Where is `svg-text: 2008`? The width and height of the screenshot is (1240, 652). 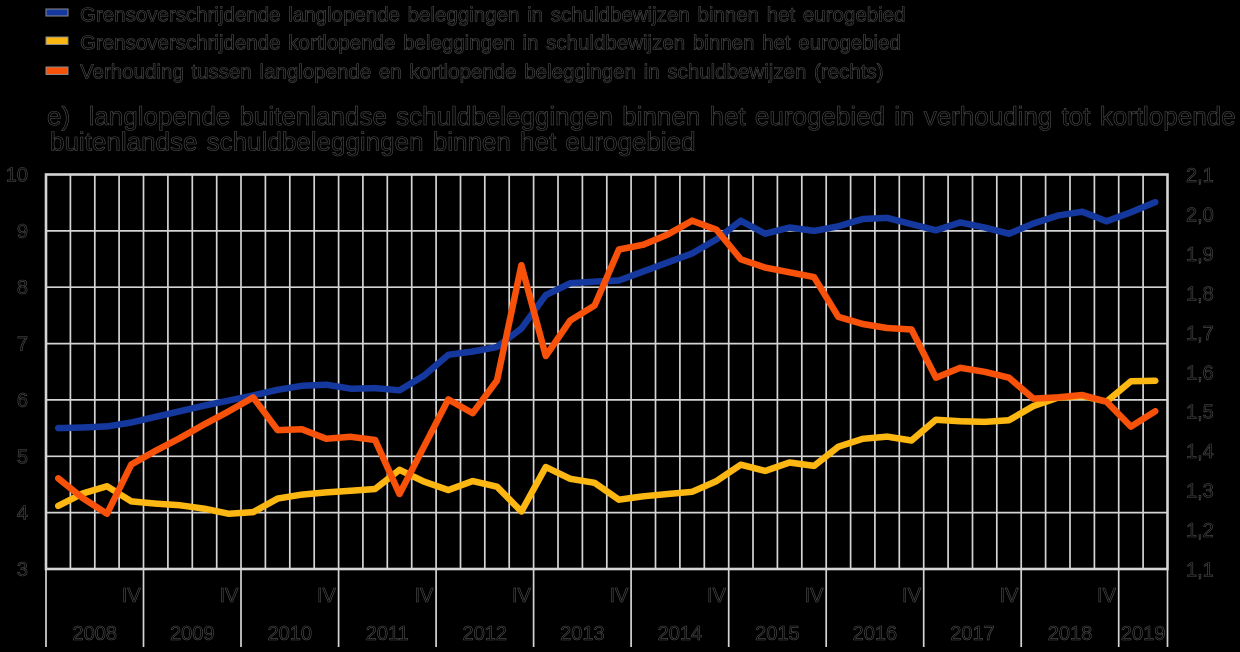
svg-text: 2008 is located at coordinates (95, 634).